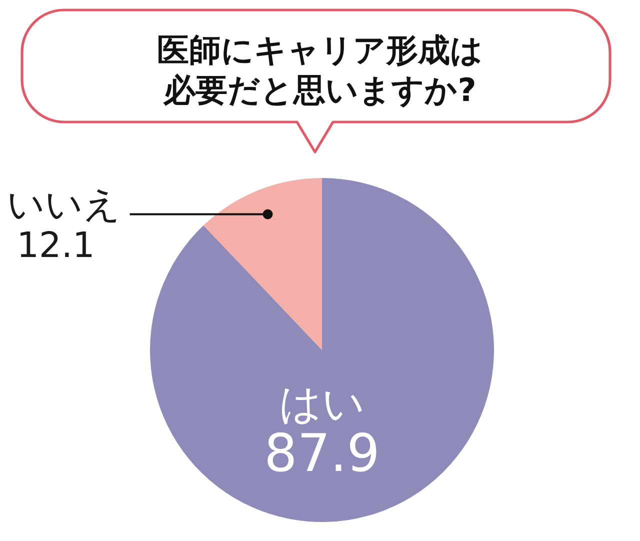 The height and width of the screenshot is (541, 640). What do you see at coordinates (63, 204) in the screenshot?
I see `slice-label: いいえ` at bounding box center [63, 204].